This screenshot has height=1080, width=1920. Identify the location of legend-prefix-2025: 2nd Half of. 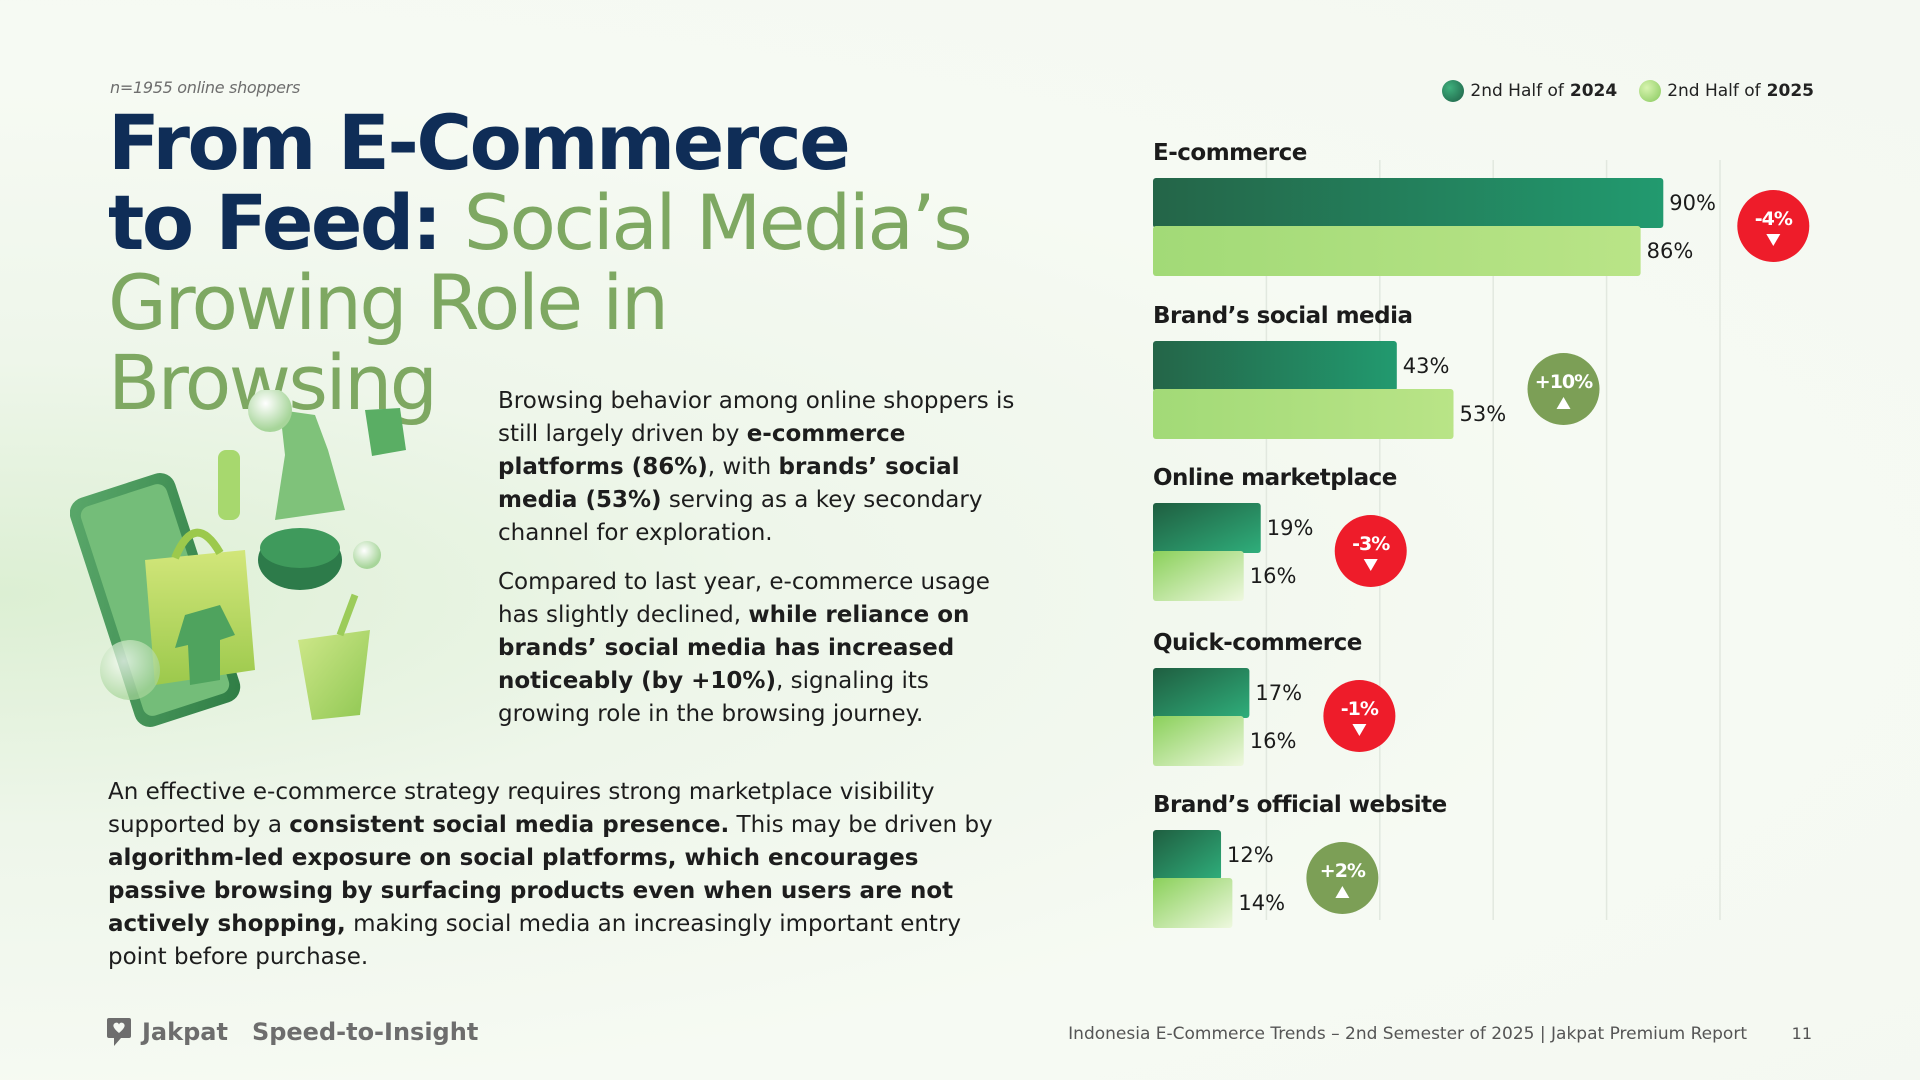
(1714, 91).